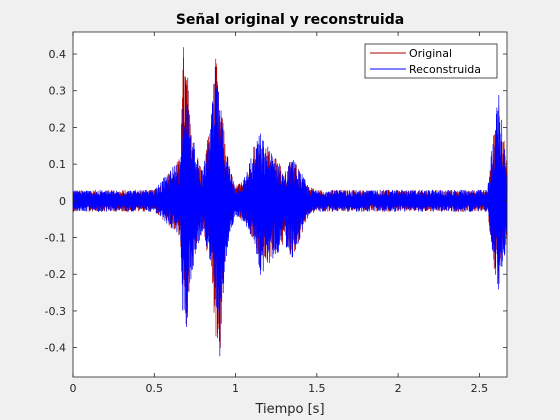 This screenshot has height=420, width=560. Describe the element at coordinates (155, 388) in the screenshot. I see `x-tick-label: 0.5` at that location.